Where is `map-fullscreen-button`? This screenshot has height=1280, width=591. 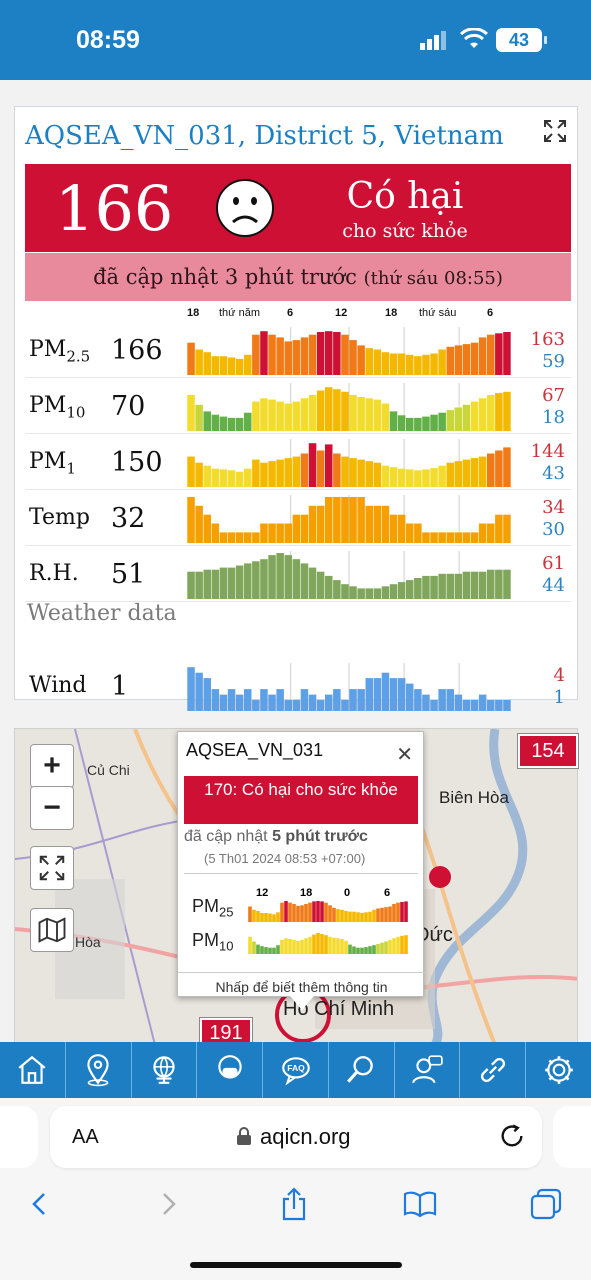
map-fullscreen-button is located at coordinates (52, 868).